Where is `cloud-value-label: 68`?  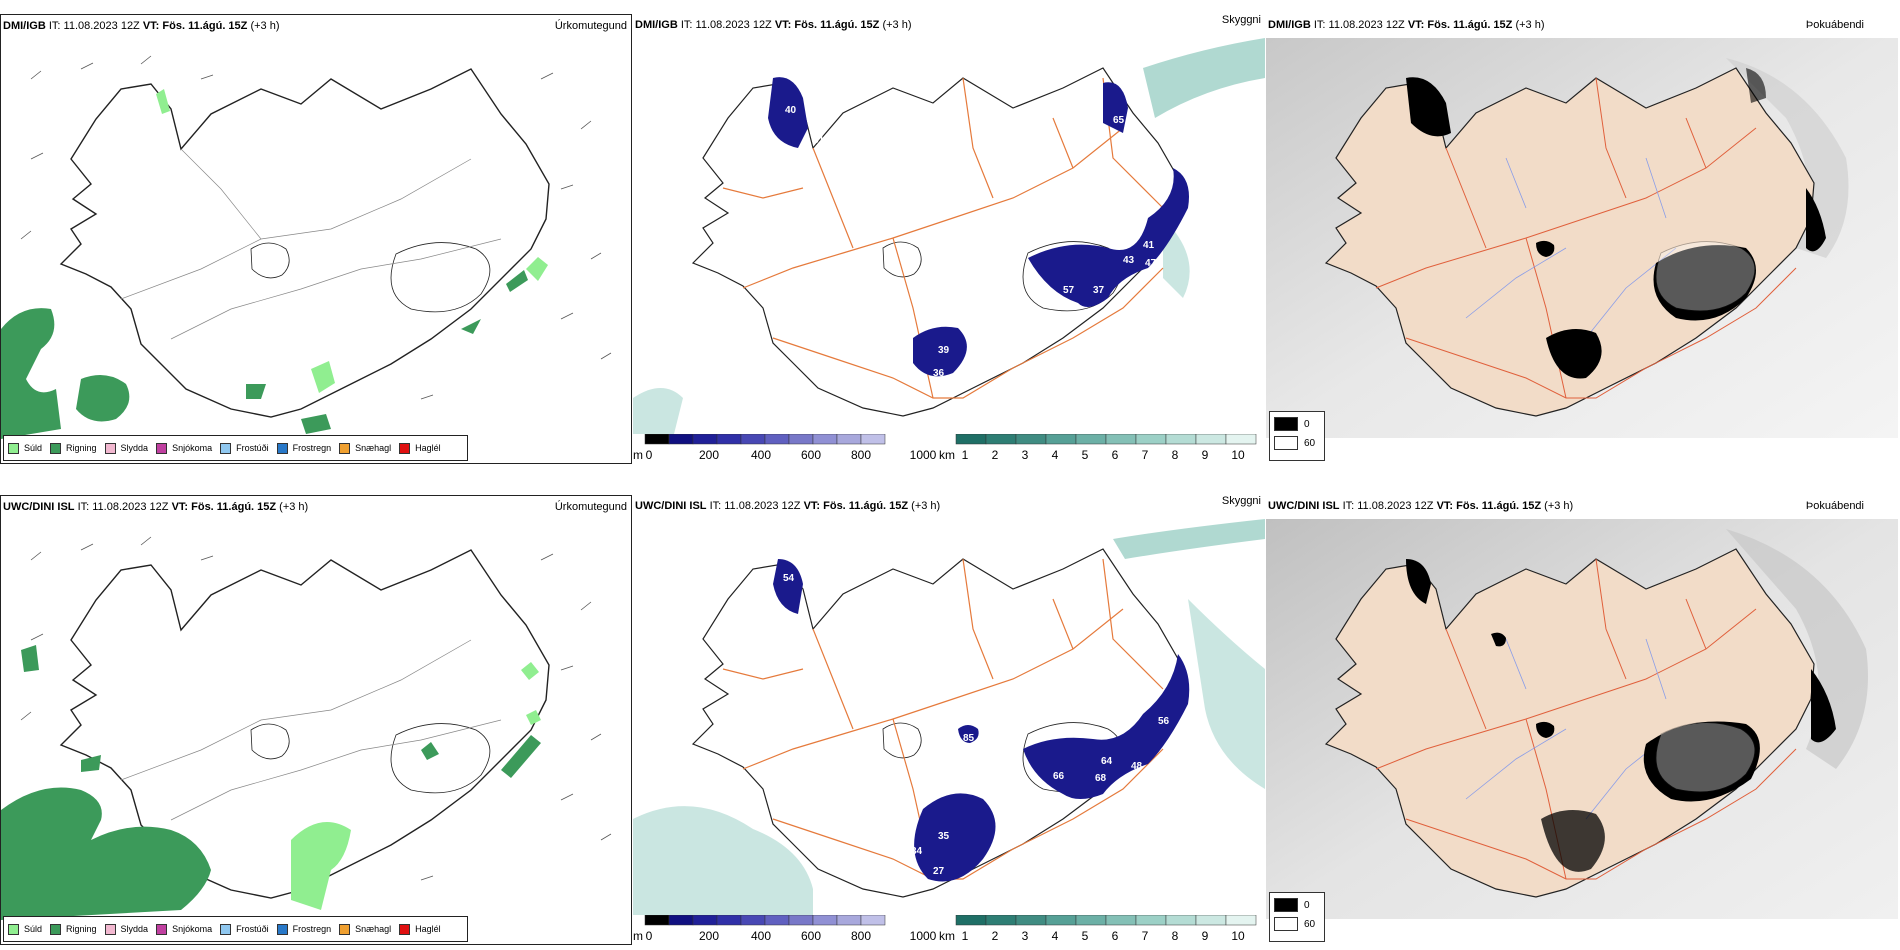
cloud-value-label: 68 is located at coordinates (1101, 778).